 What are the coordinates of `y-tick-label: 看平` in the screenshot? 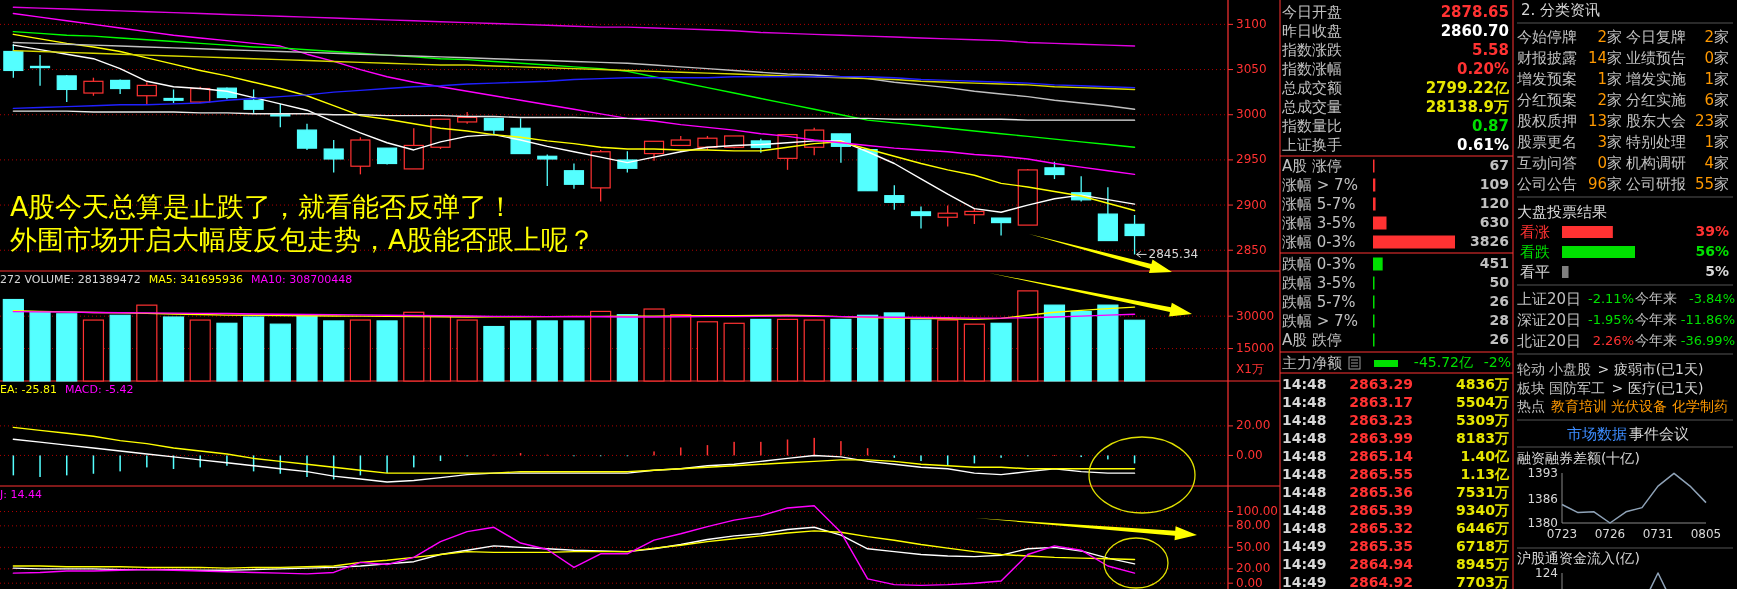 It's located at (1535, 271).